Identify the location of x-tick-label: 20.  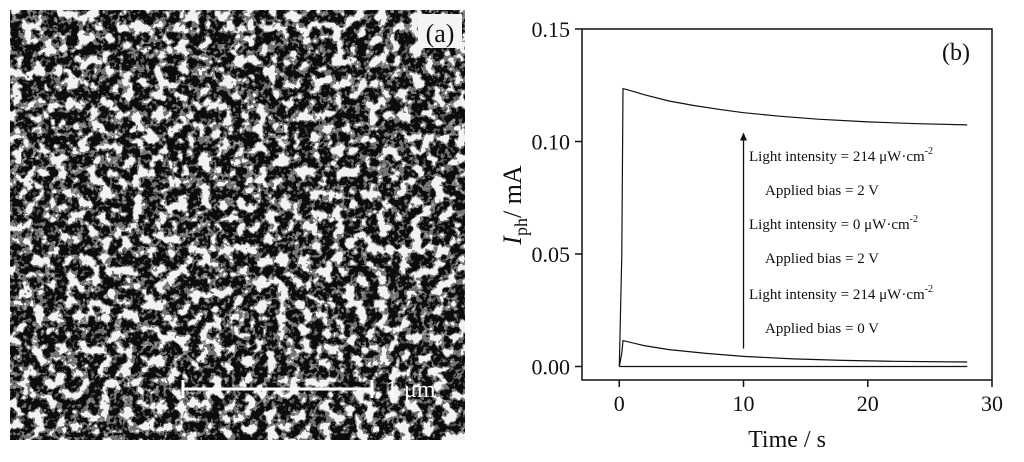
(868, 403).